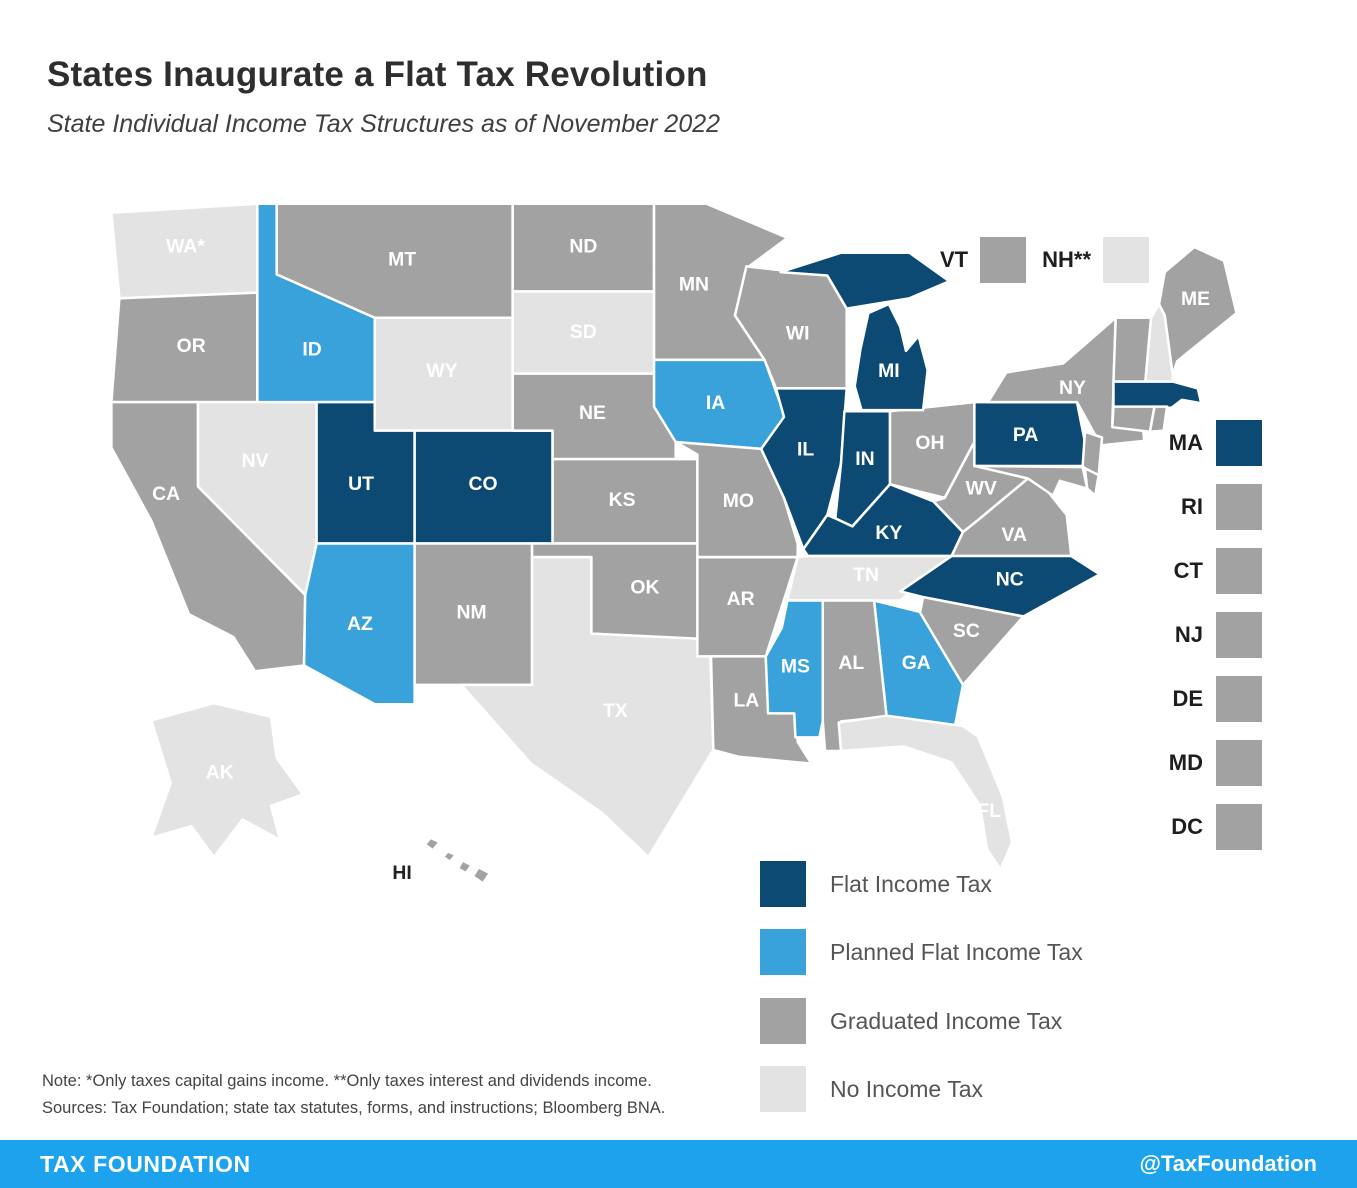 This screenshot has height=1188, width=1357. I want to click on state-label-OR: OR, so click(191, 346).